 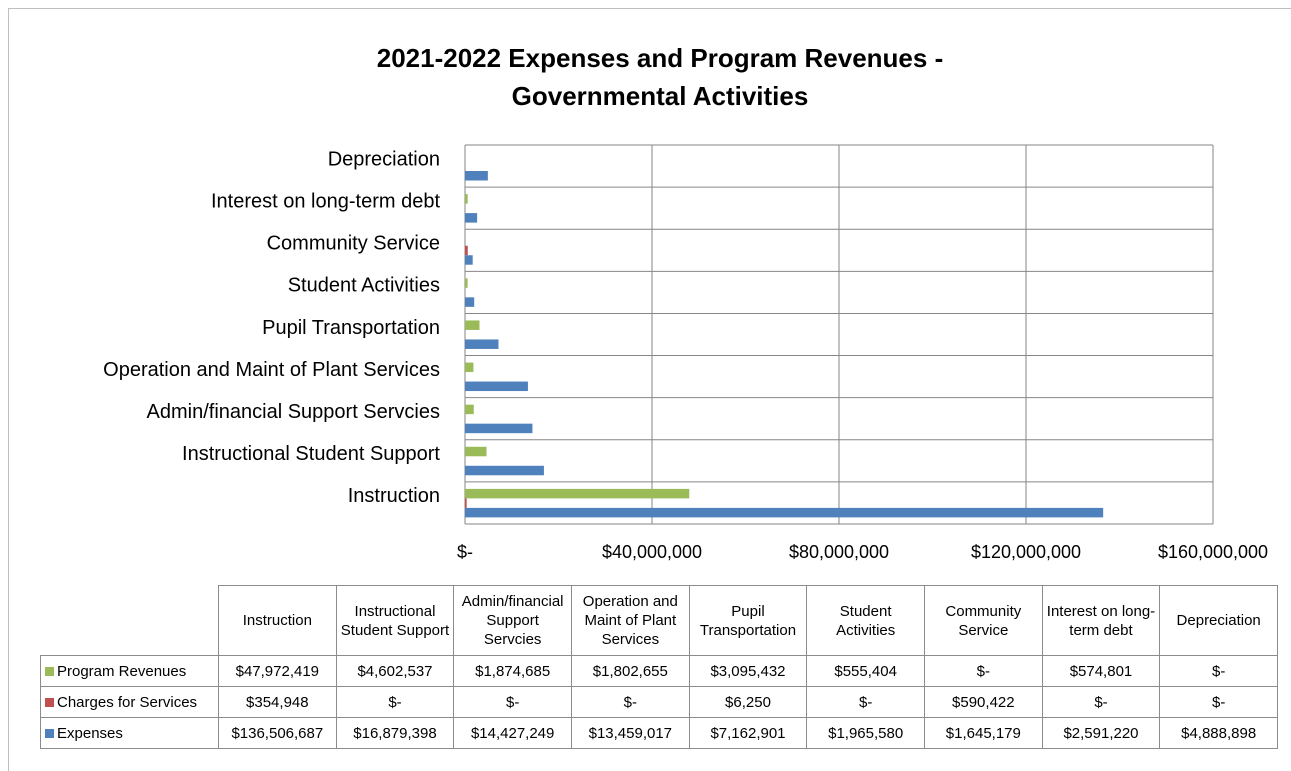 What do you see at coordinates (748, 733) in the screenshot?
I see `table-cell: $7,162,901` at bounding box center [748, 733].